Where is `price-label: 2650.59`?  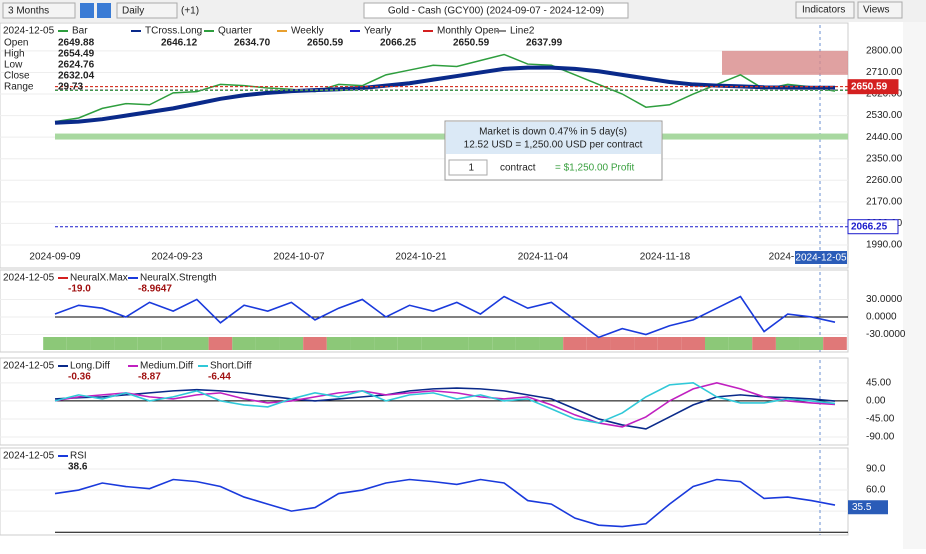 price-label: 2650.59 is located at coordinates (869, 86).